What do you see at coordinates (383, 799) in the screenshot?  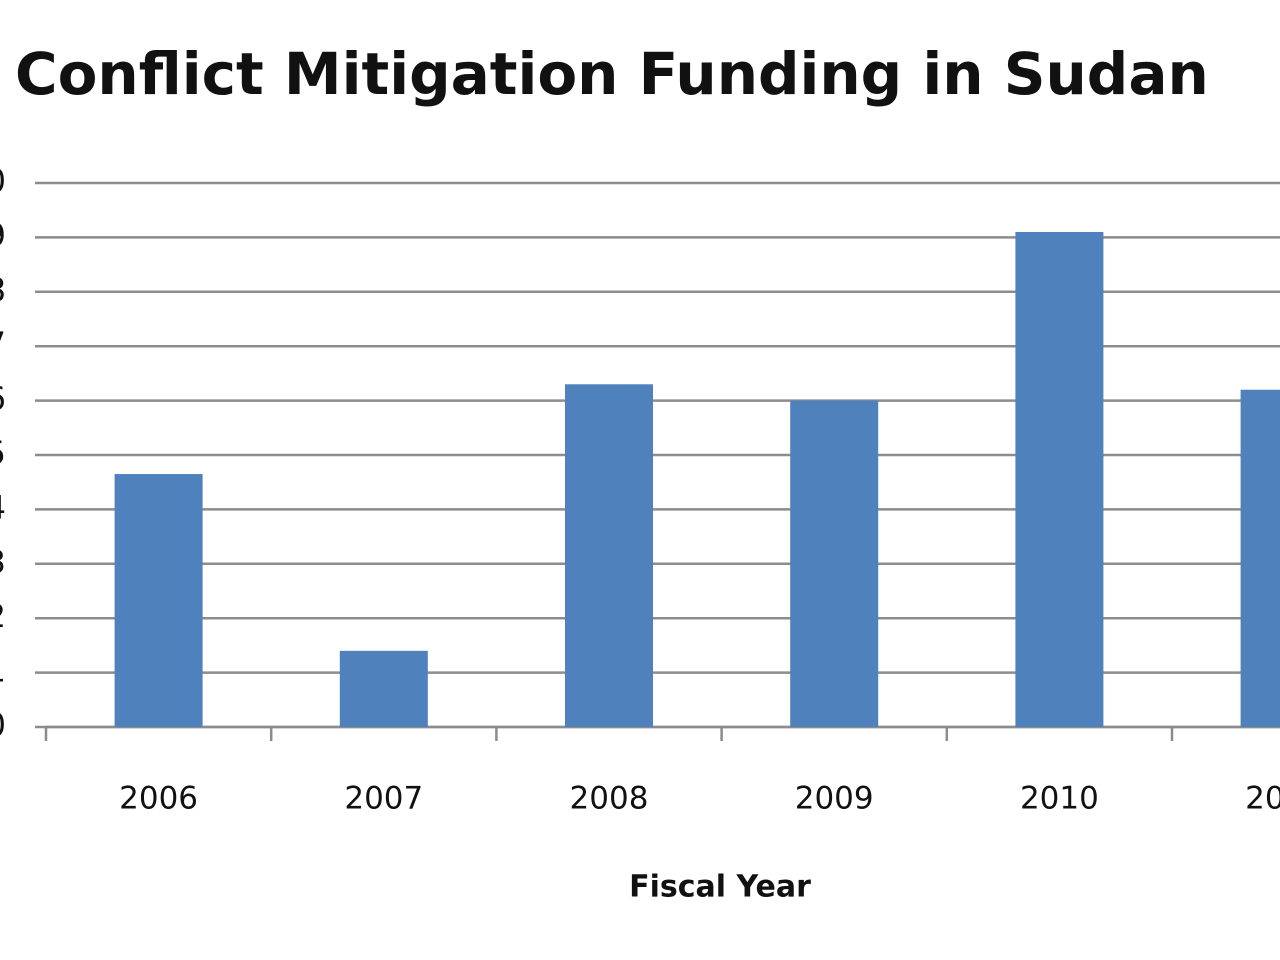 I see `x-tick-label: 2007` at bounding box center [383, 799].